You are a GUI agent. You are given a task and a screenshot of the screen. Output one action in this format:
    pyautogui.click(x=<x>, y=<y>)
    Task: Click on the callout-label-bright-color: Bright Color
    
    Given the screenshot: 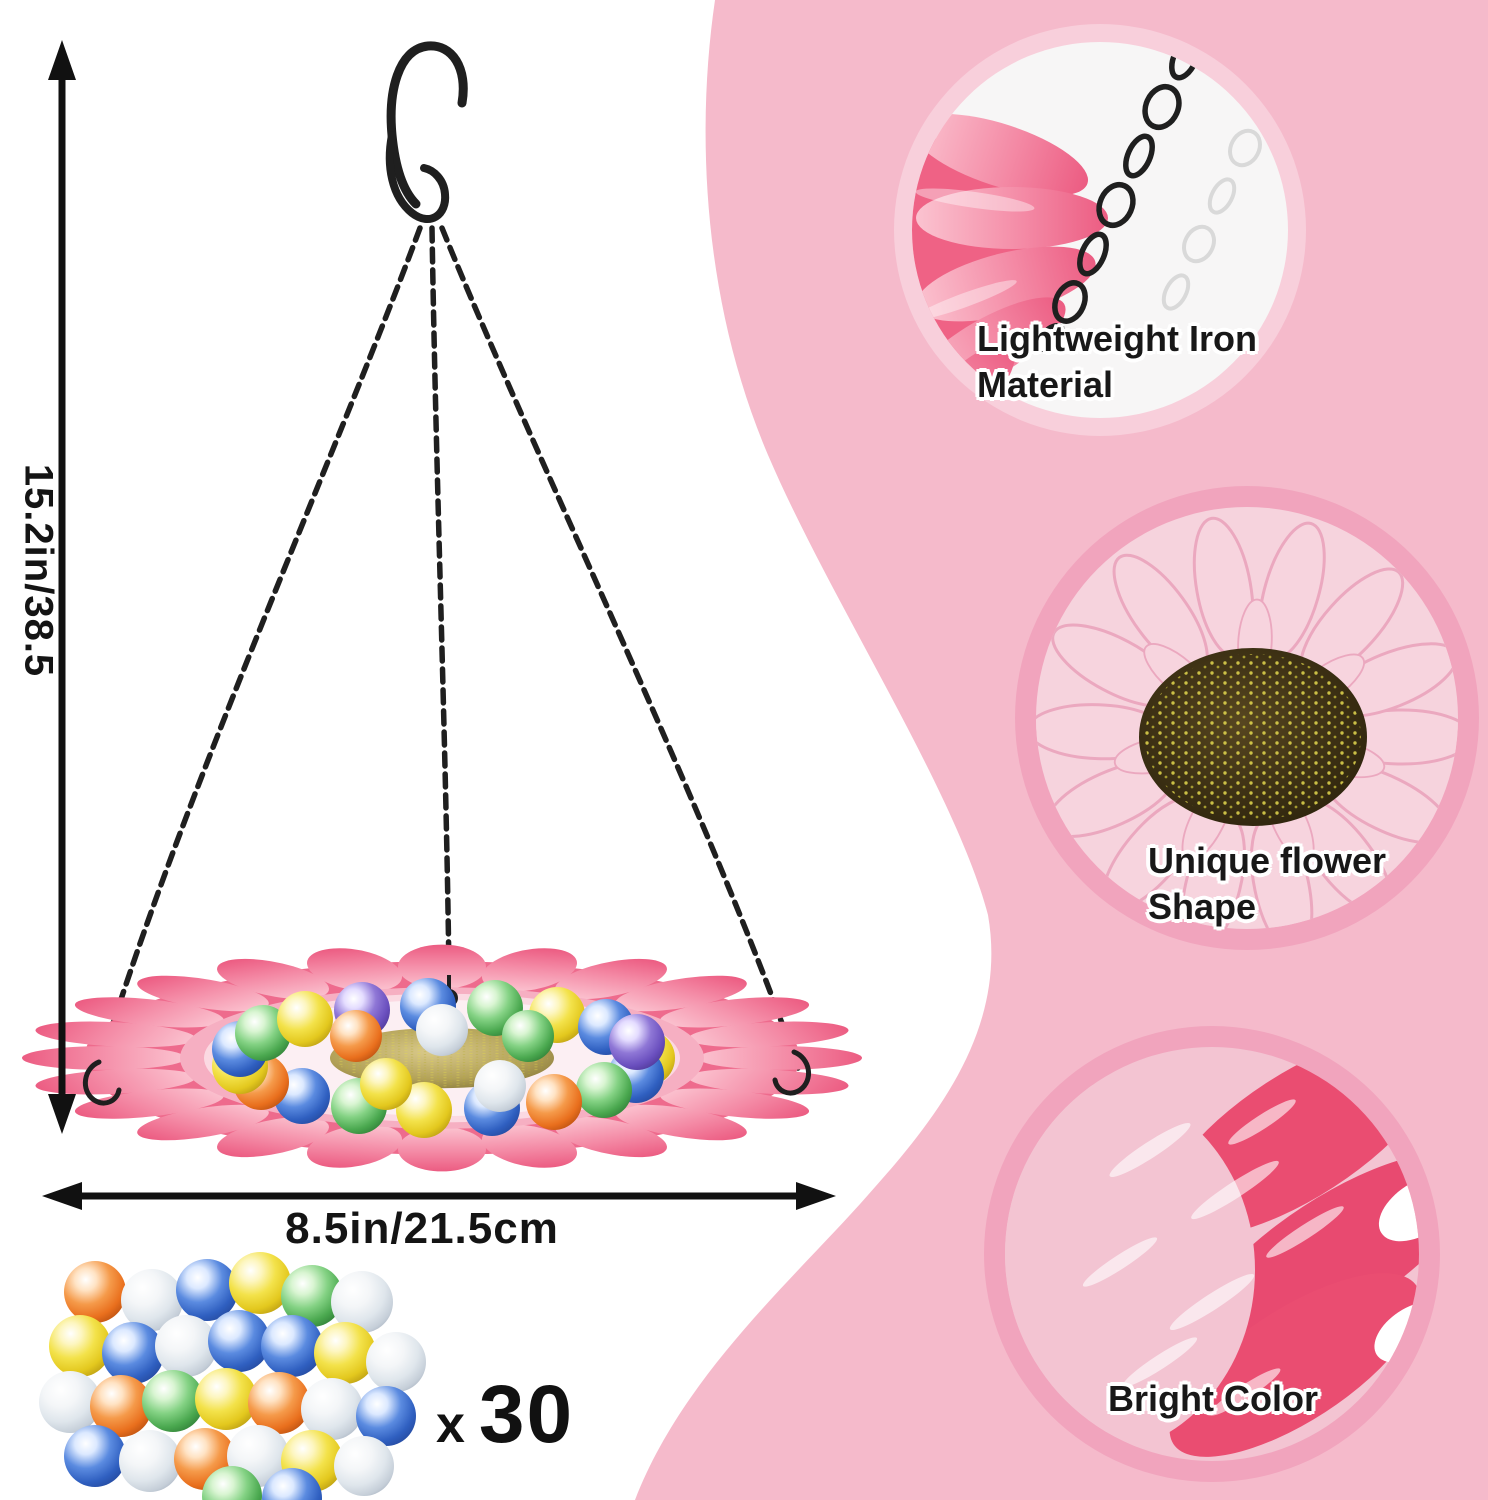 What is the action you would take?
    pyautogui.click(x=1213, y=1399)
    